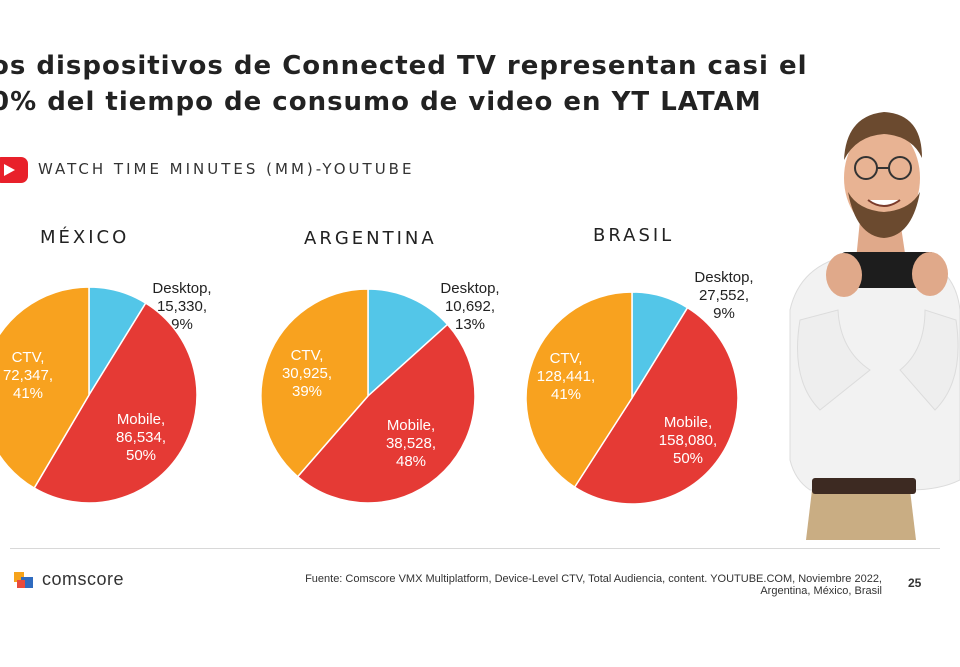 The image size is (960, 667). Describe the element at coordinates (475, 548) in the screenshot. I see `footer-divider` at that location.